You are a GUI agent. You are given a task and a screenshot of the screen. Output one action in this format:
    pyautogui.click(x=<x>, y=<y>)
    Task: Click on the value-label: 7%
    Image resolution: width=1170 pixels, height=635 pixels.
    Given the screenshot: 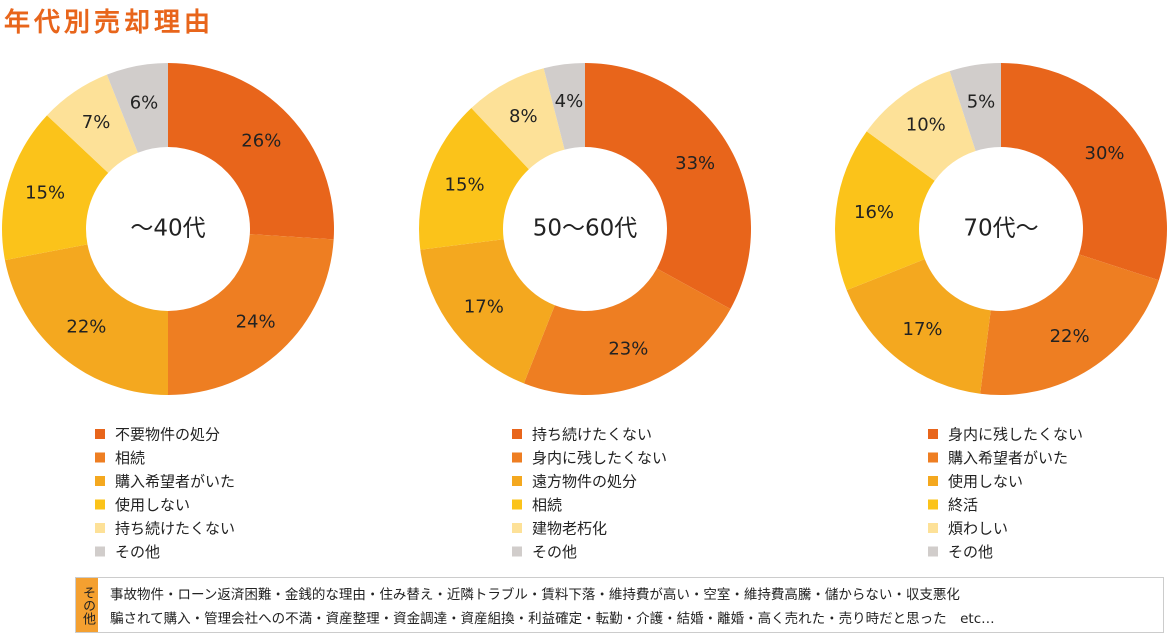 What is the action you would take?
    pyautogui.click(x=96, y=122)
    